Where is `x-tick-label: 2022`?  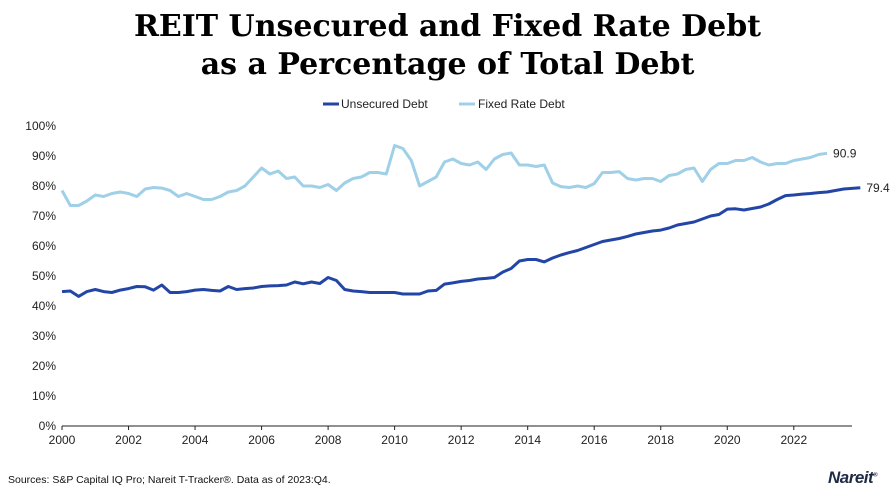 x-tick-label: 2022 is located at coordinates (793, 440).